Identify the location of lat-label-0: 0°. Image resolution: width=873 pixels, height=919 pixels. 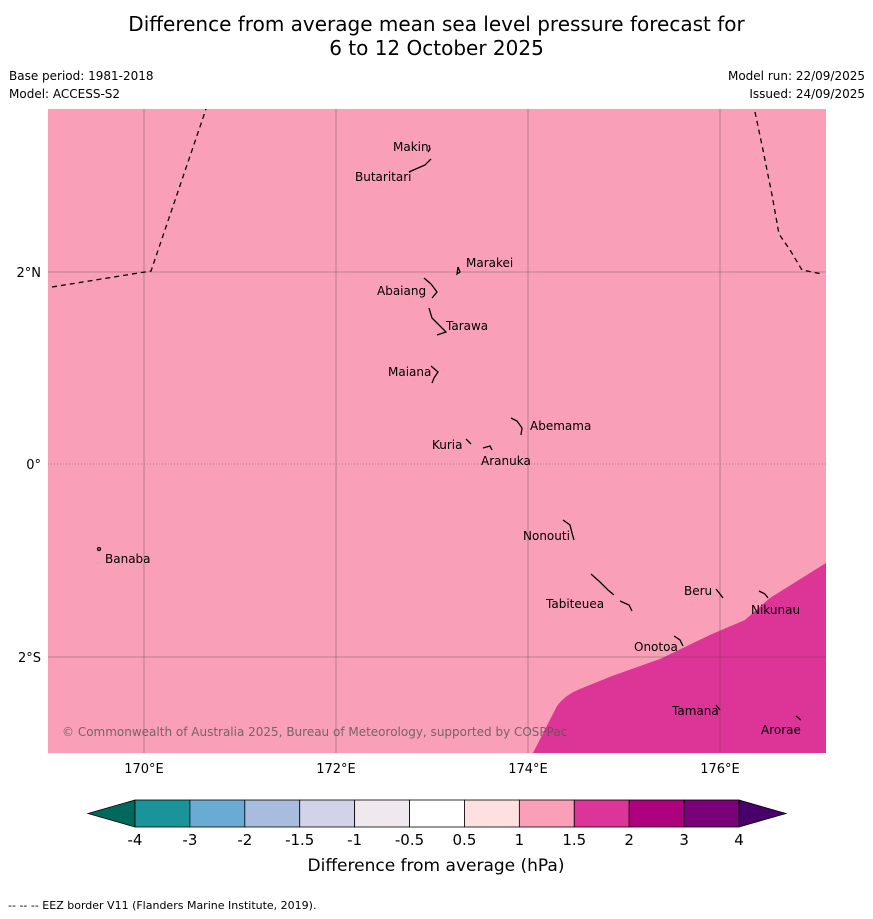
(33, 465).